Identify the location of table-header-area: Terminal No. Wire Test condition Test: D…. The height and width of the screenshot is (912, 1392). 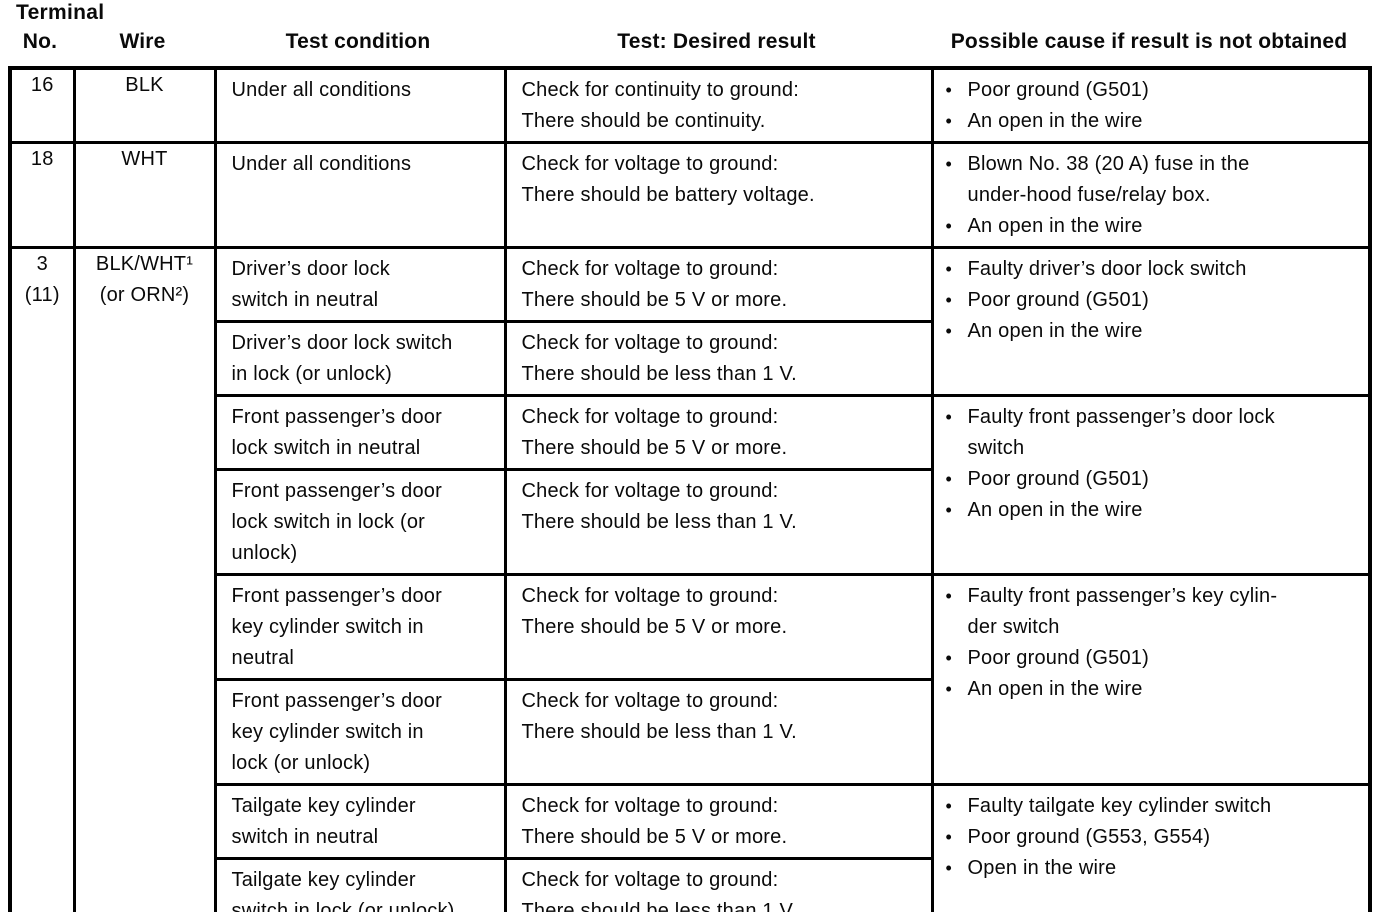
(696, 33).